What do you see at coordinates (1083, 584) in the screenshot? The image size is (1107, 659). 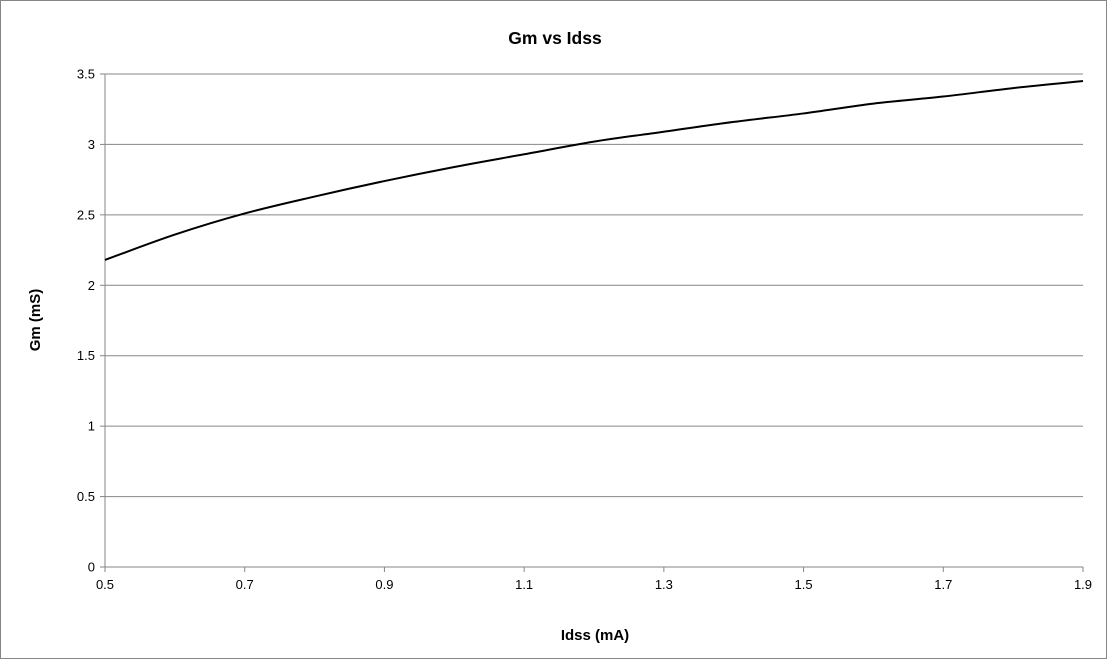 I see `x-tick-label: 1.9` at bounding box center [1083, 584].